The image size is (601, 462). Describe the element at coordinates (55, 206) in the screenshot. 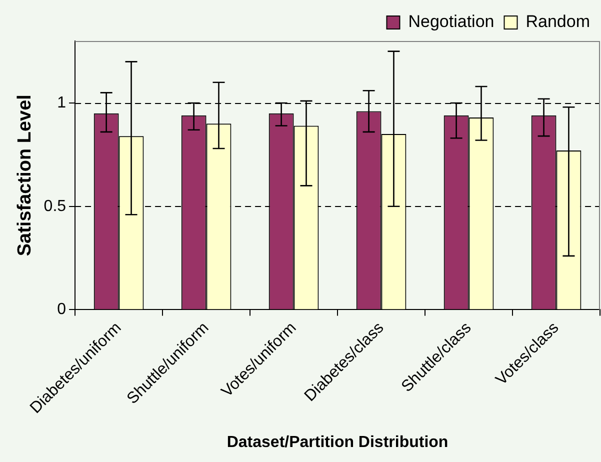

I see `y-tick-label: 0.5` at that location.